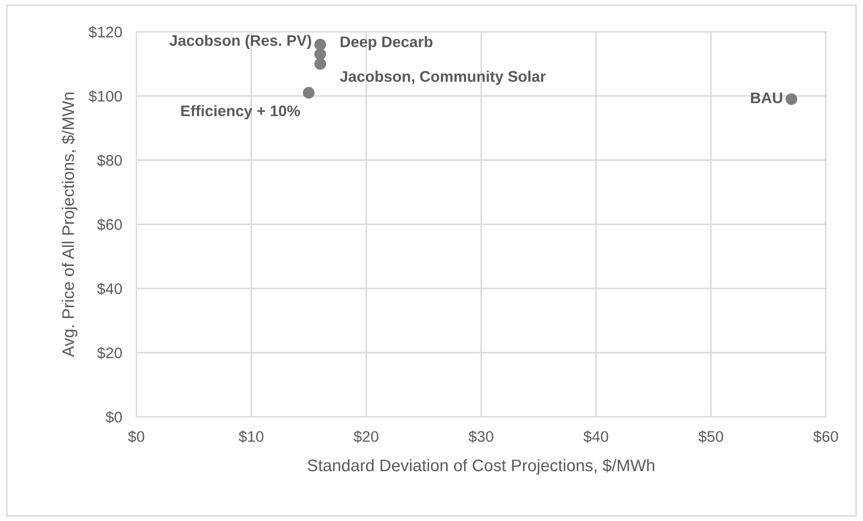 Image resolution: width=863 pixels, height=521 pixels. What do you see at coordinates (105, 32) in the screenshot?
I see `y-tick-label: $120` at bounding box center [105, 32].